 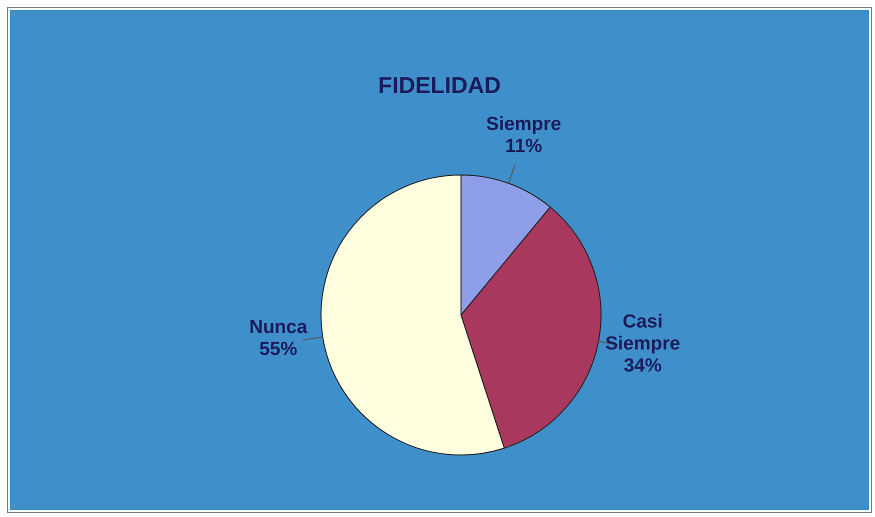 What do you see at coordinates (278, 327) in the screenshot?
I see `slice-label: Nunca` at bounding box center [278, 327].